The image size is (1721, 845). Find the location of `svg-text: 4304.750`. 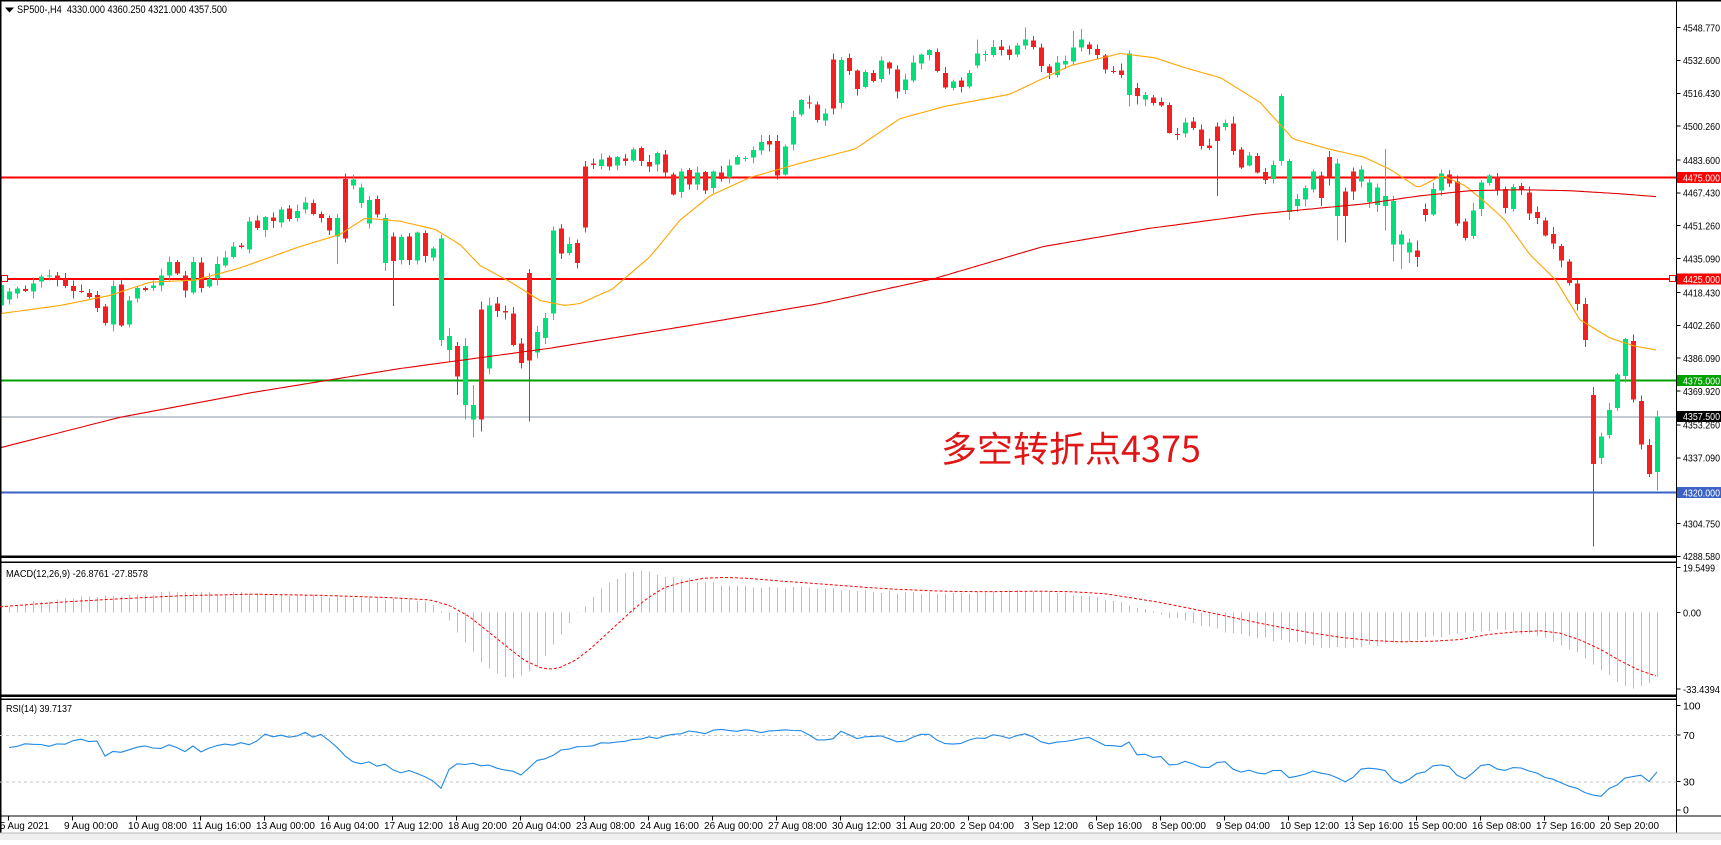

svg-text: 4304.750 is located at coordinates (1701, 524).